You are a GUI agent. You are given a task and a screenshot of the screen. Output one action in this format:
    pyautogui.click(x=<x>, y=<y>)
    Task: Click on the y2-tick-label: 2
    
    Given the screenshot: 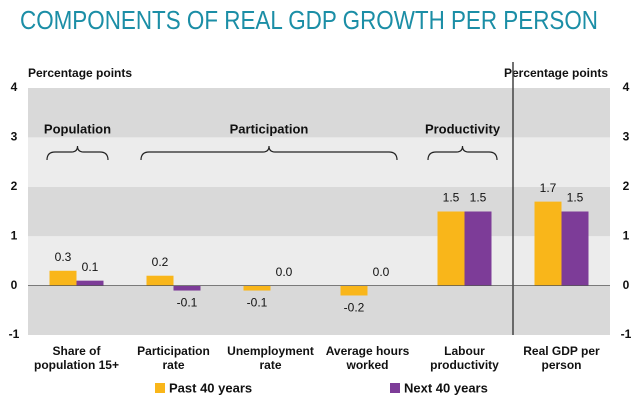 What is the action you would take?
    pyautogui.click(x=626, y=186)
    